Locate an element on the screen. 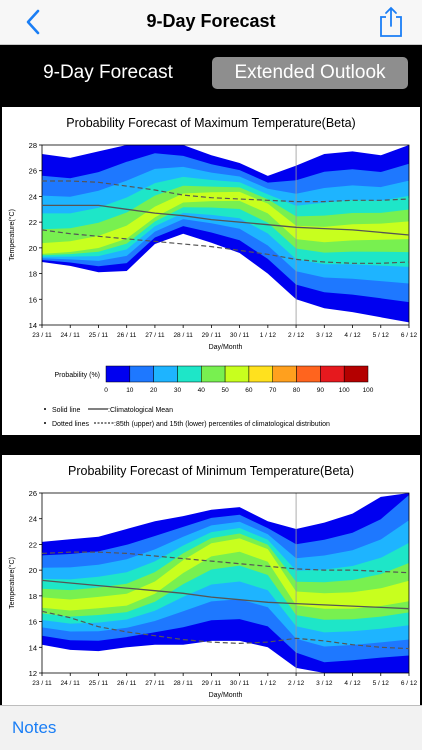 Image resolution: width=422 pixels, height=750 pixels. share-icon is located at coordinates (391, 22).